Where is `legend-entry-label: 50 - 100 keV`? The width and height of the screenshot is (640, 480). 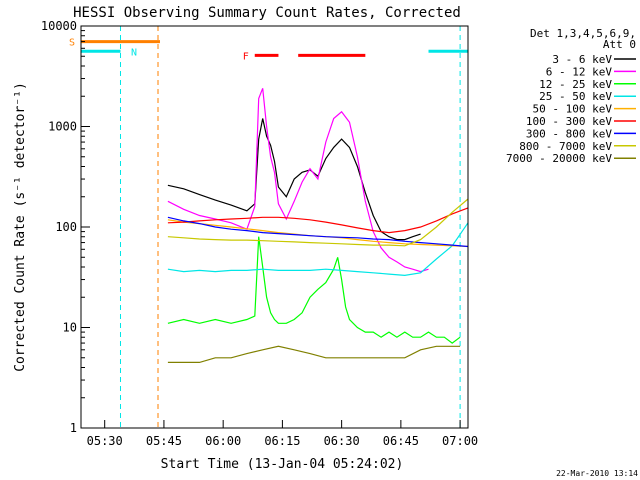 legend-entry-label: 50 - 100 keV is located at coordinates (573, 109).